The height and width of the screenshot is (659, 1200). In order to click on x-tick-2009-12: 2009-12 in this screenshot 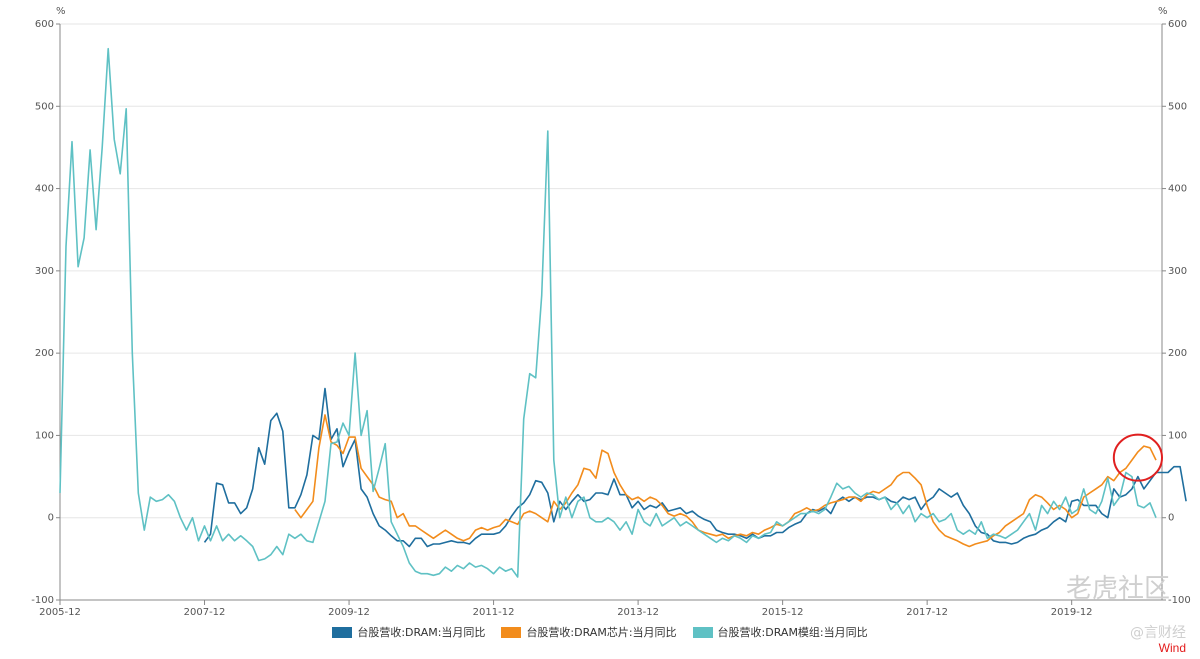, I will do `click(349, 612)`.